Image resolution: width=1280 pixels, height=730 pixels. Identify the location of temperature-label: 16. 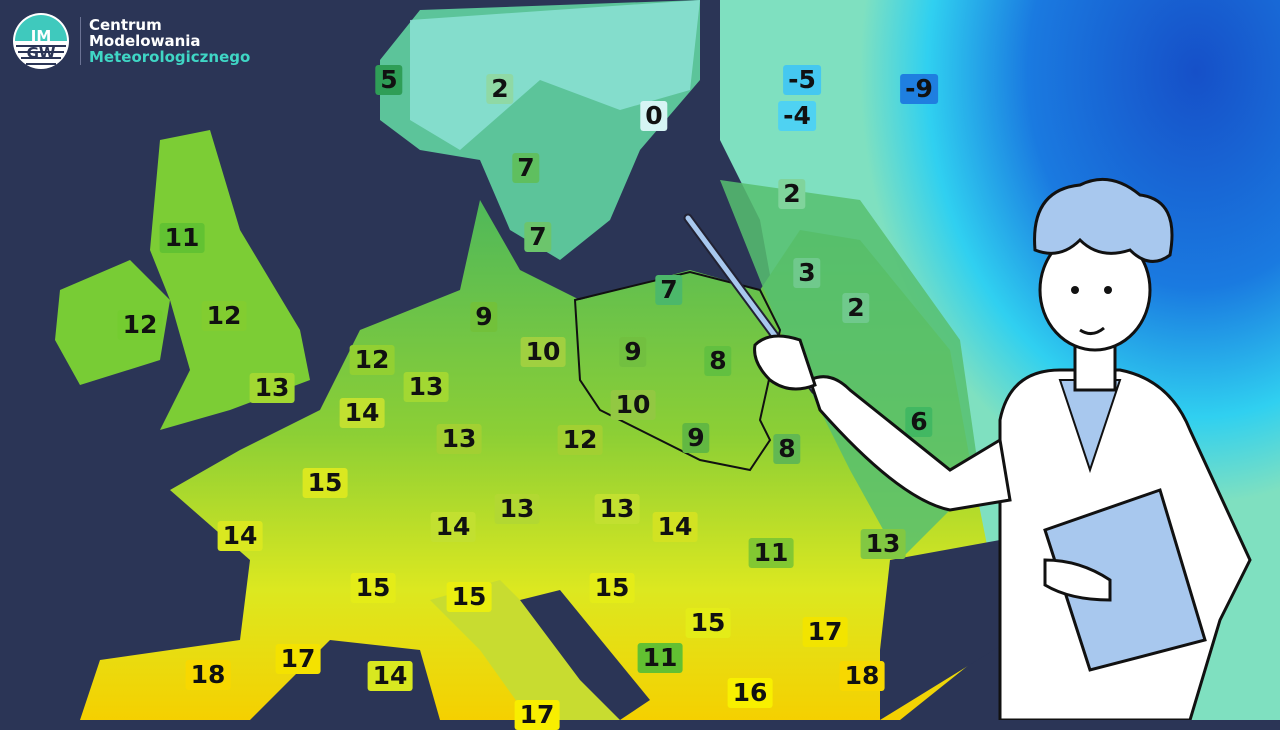
(750, 693).